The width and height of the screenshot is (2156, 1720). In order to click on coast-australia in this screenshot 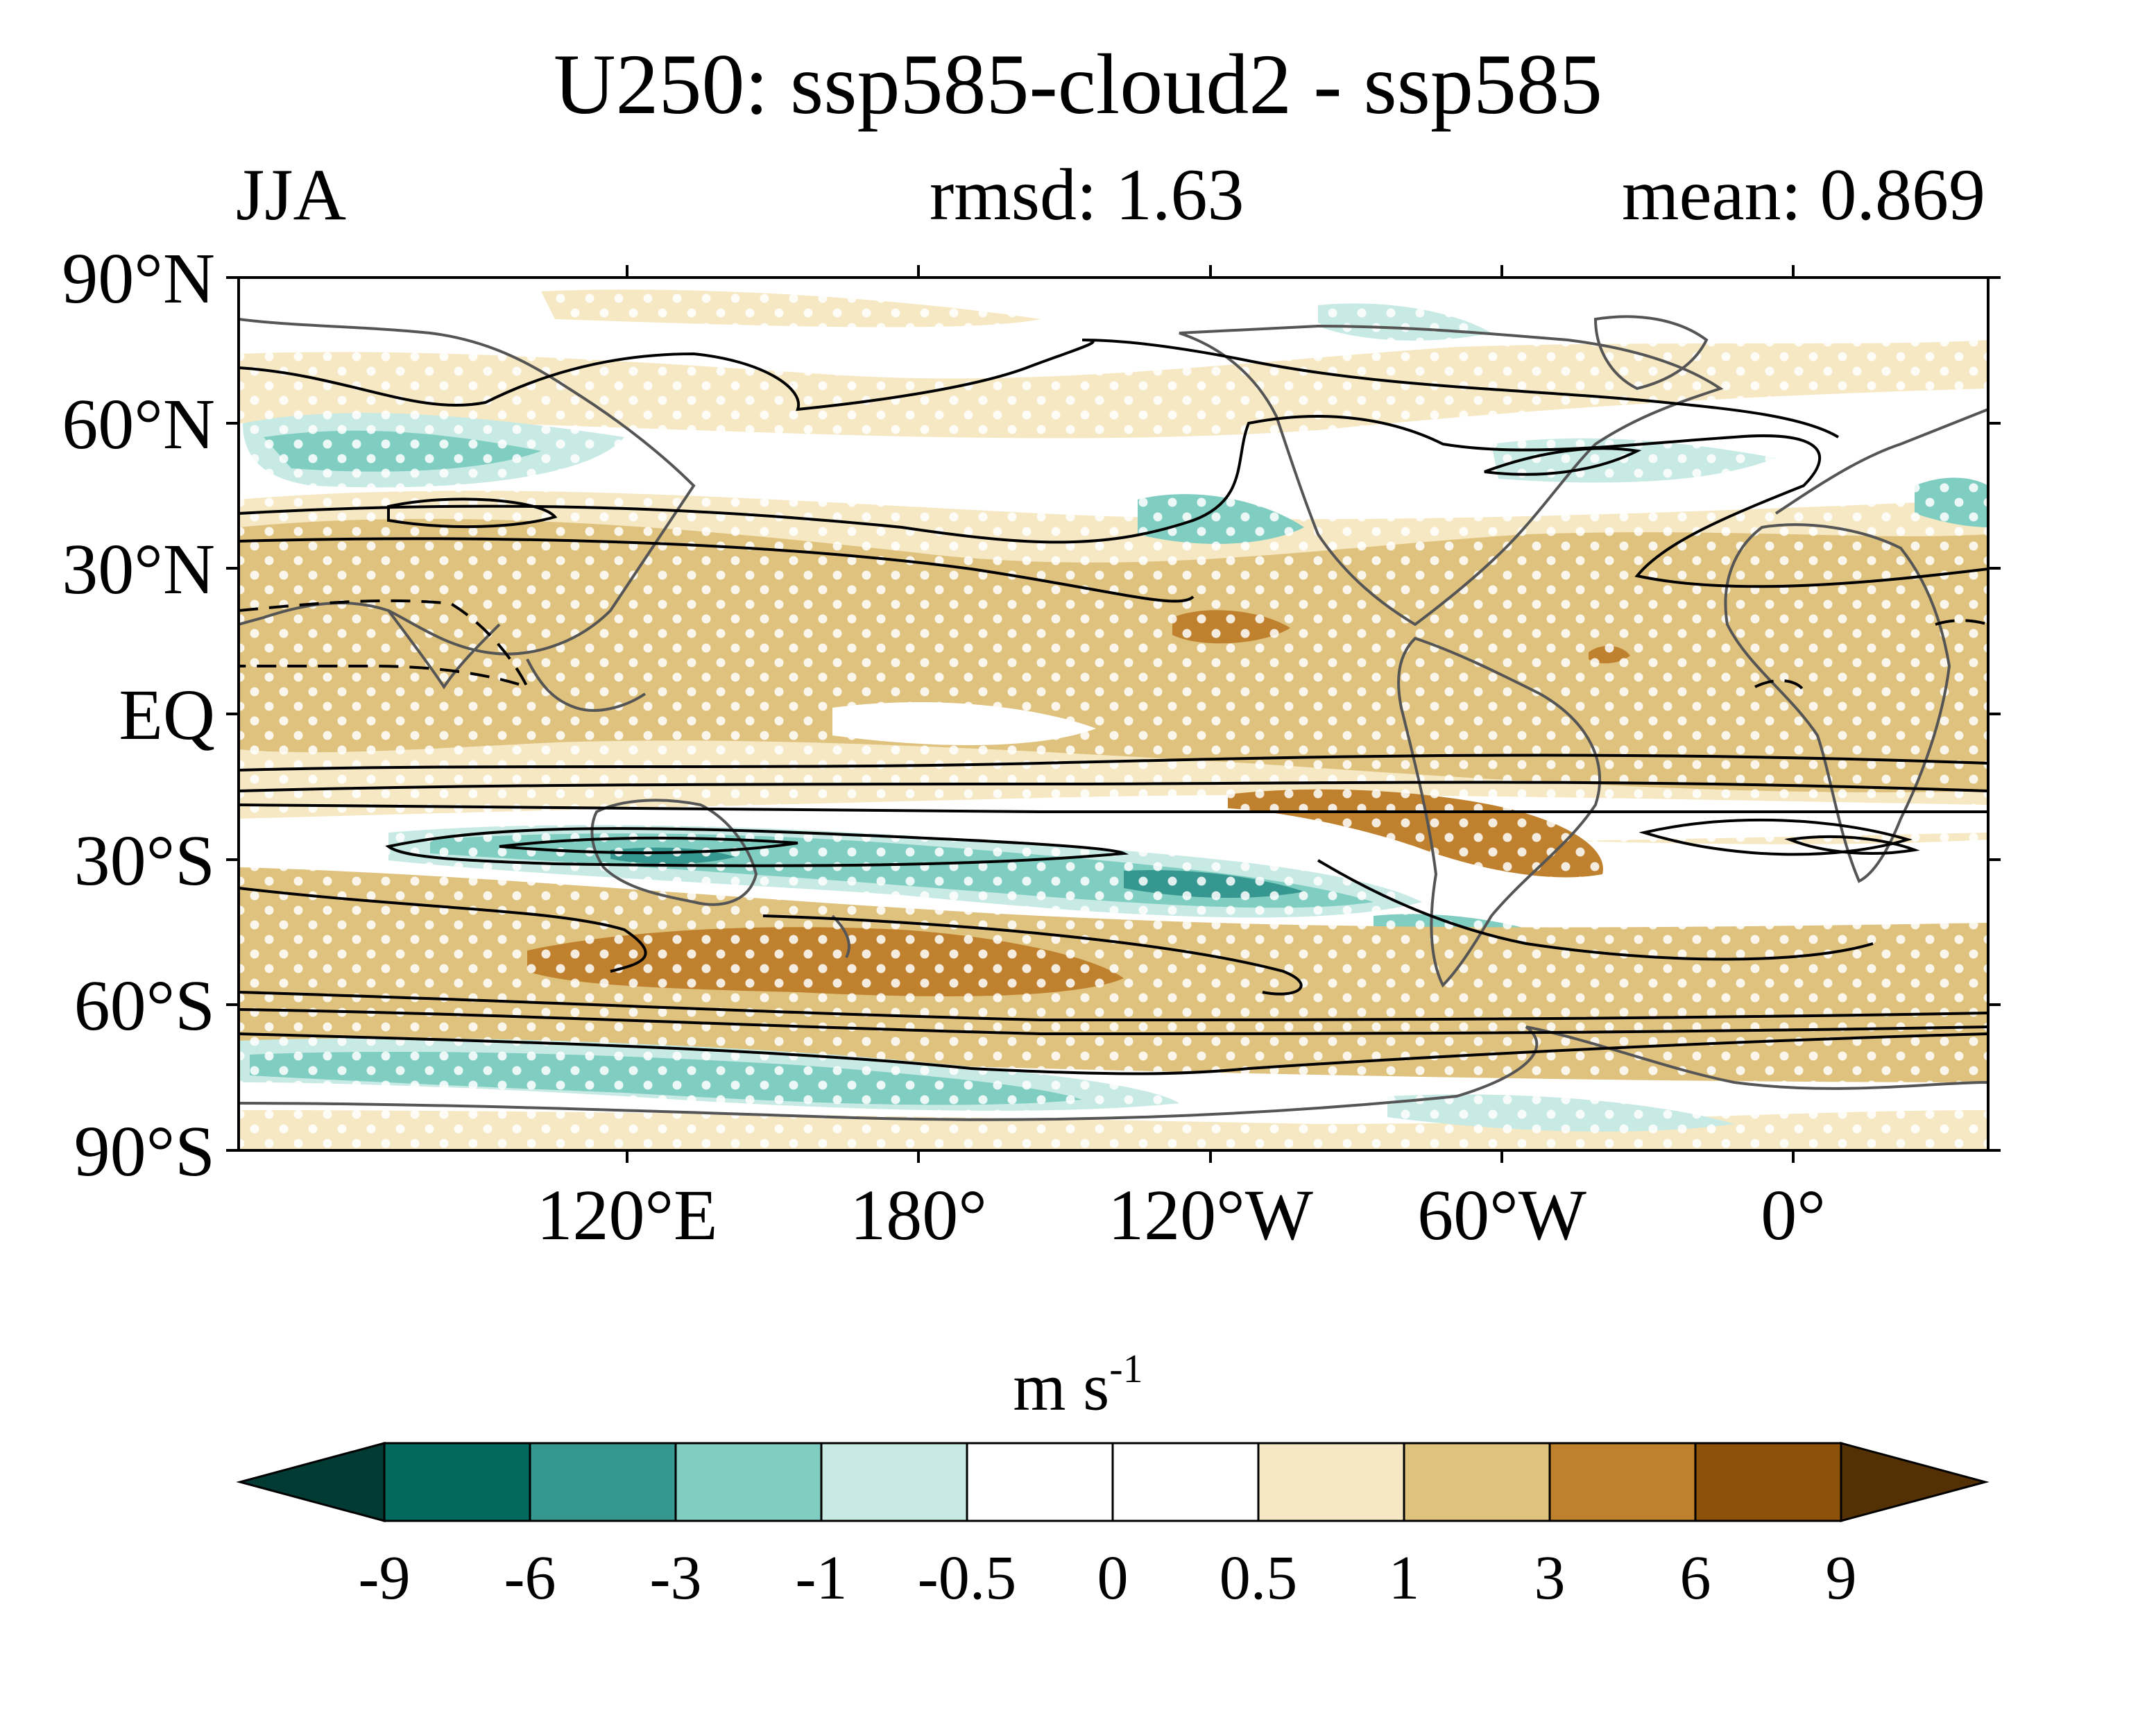, I will do `click(674, 852)`.